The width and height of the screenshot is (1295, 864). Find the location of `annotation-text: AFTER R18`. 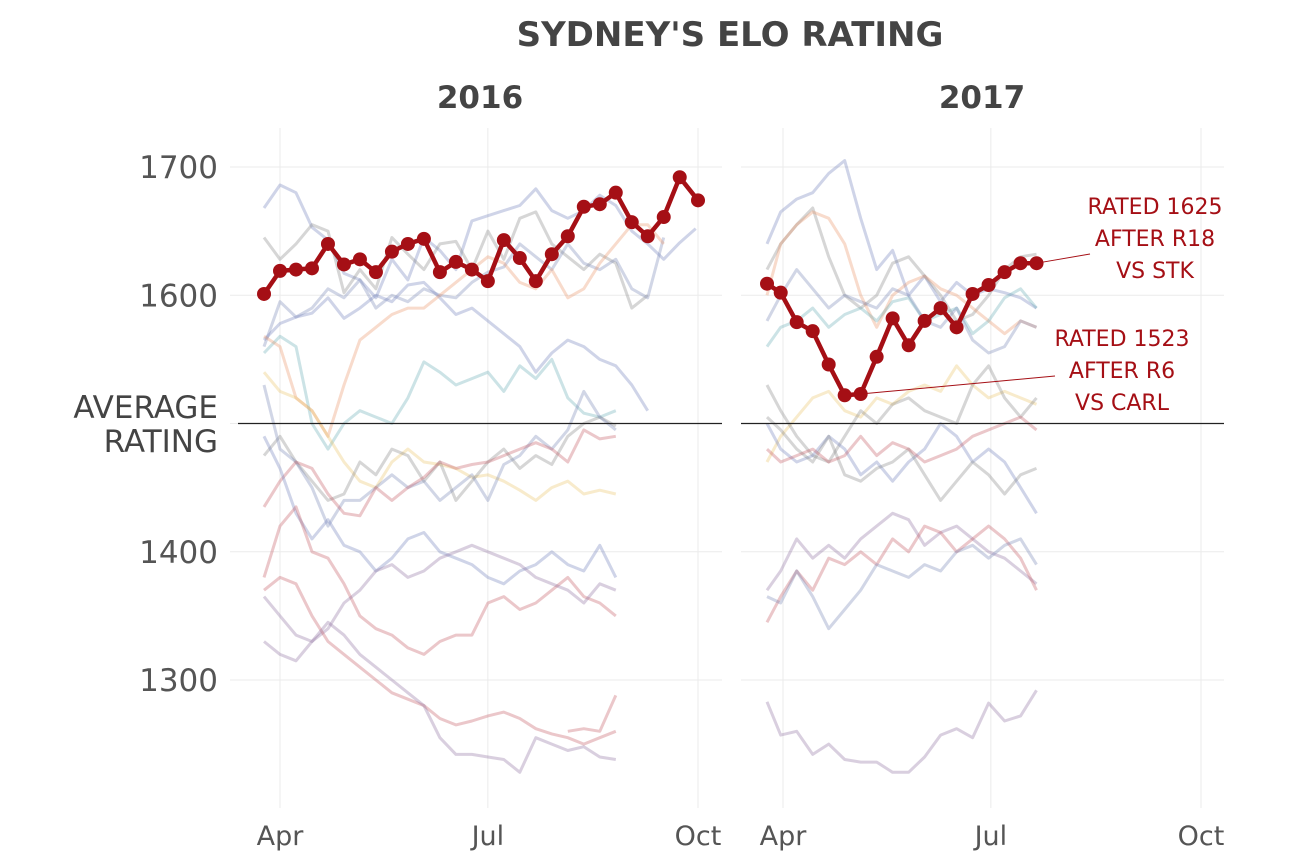

annotation-text: AFTER R18 is located at coordinates (1155, 239).